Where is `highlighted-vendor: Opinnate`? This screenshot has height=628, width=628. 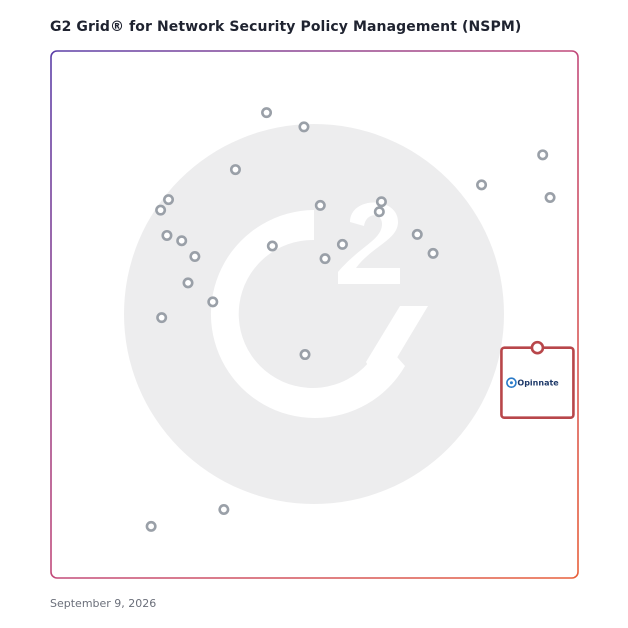 highlighted-vendor: Opinnate is located at coordinates (537, 380).